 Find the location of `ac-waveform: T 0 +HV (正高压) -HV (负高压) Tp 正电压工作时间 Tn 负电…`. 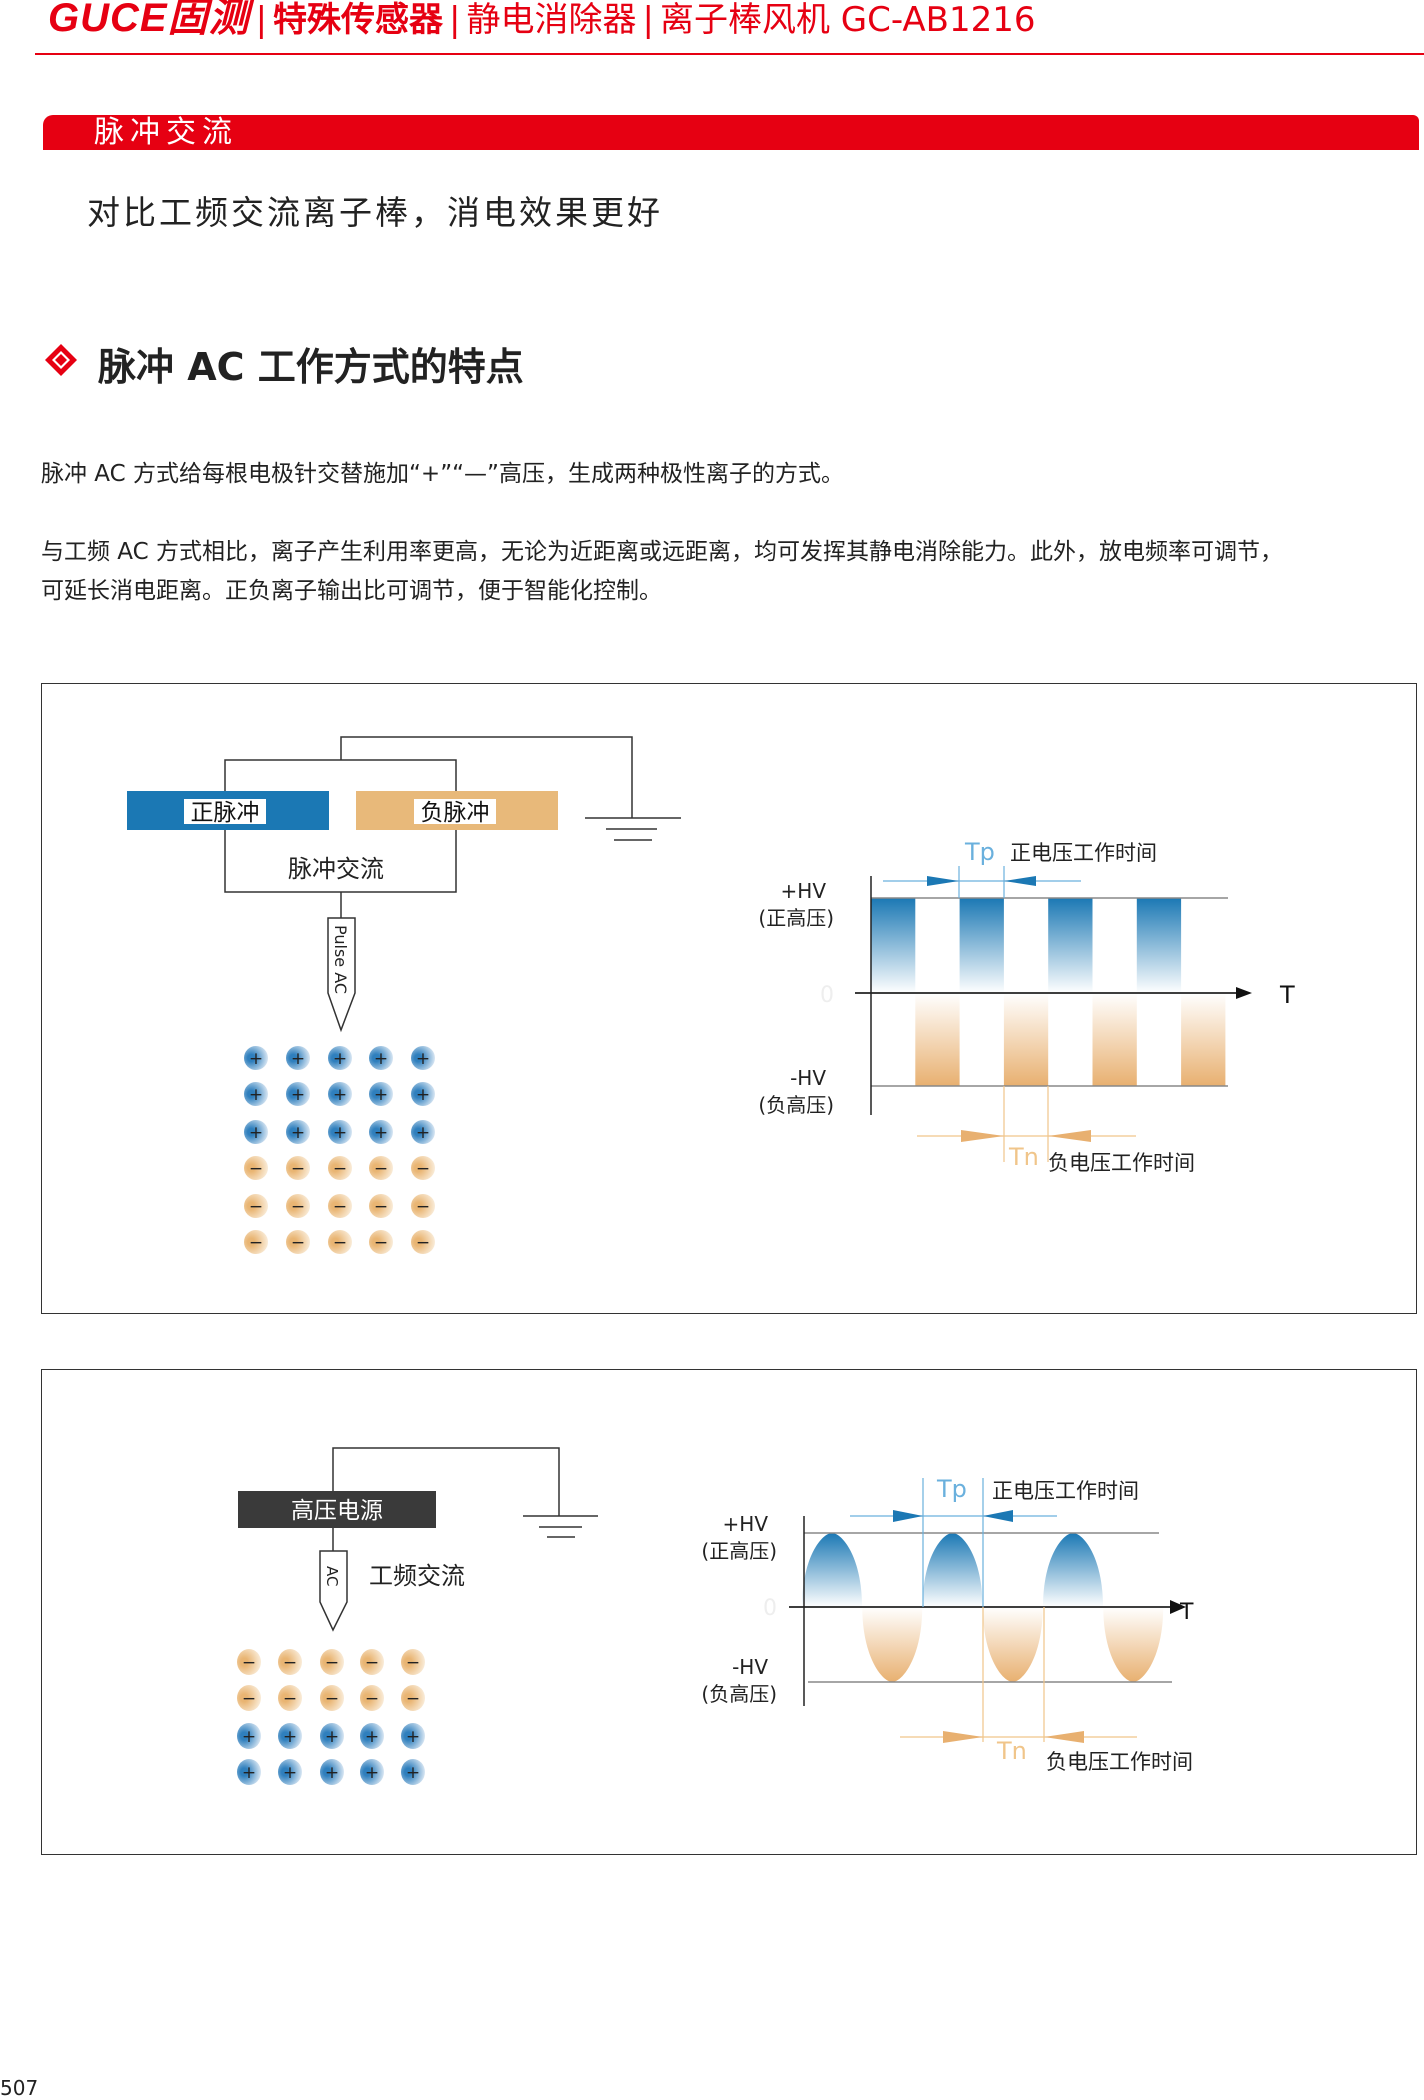

ac-waveform: T 0 +HV (正高压) -HV (负高压) Tp 正电压工作时间 Tn 负电… is located at coordinates (947, 1624).